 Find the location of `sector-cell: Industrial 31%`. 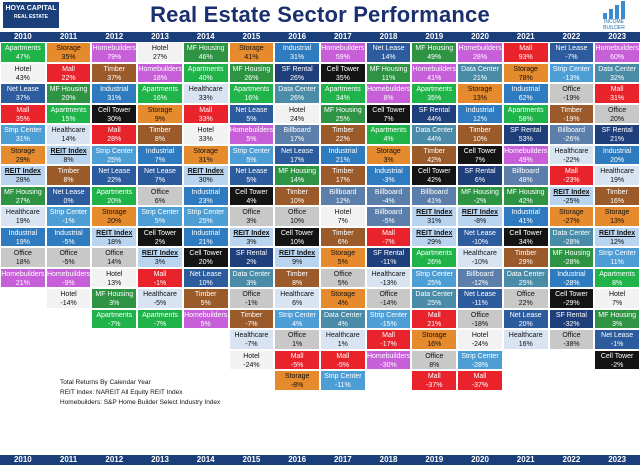

sector-cell: Industrial 31% is located at coordinates (297, 52).